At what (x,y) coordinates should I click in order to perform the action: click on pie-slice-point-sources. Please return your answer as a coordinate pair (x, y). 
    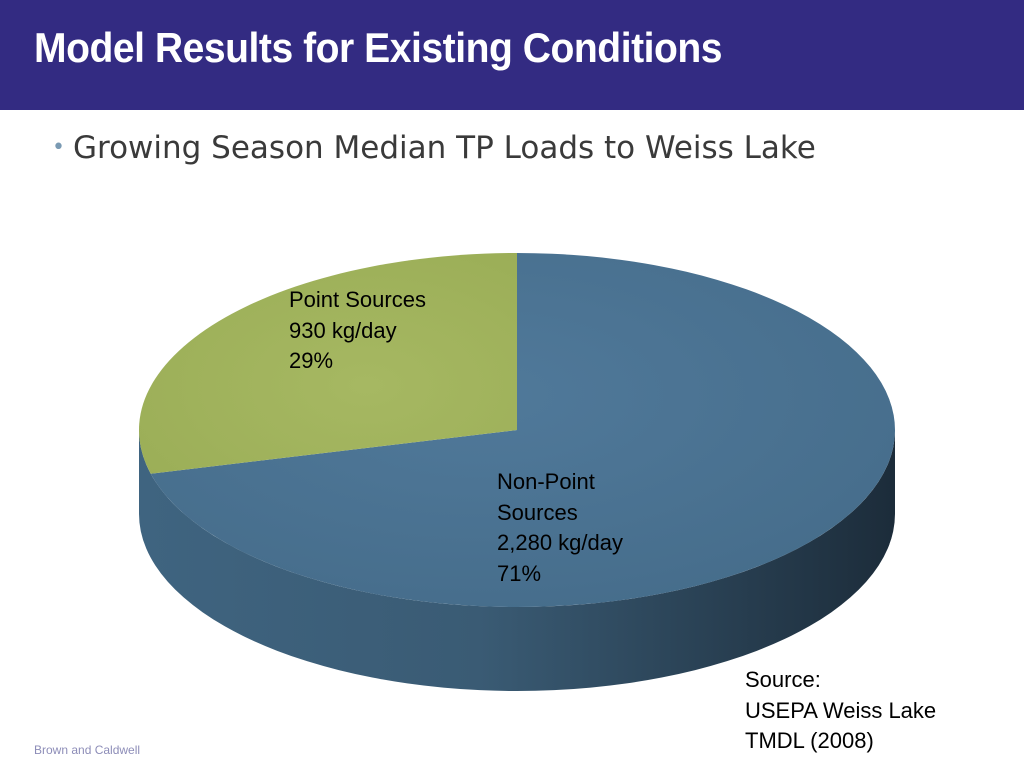
    Looking at the image, I should click on (328, 363).